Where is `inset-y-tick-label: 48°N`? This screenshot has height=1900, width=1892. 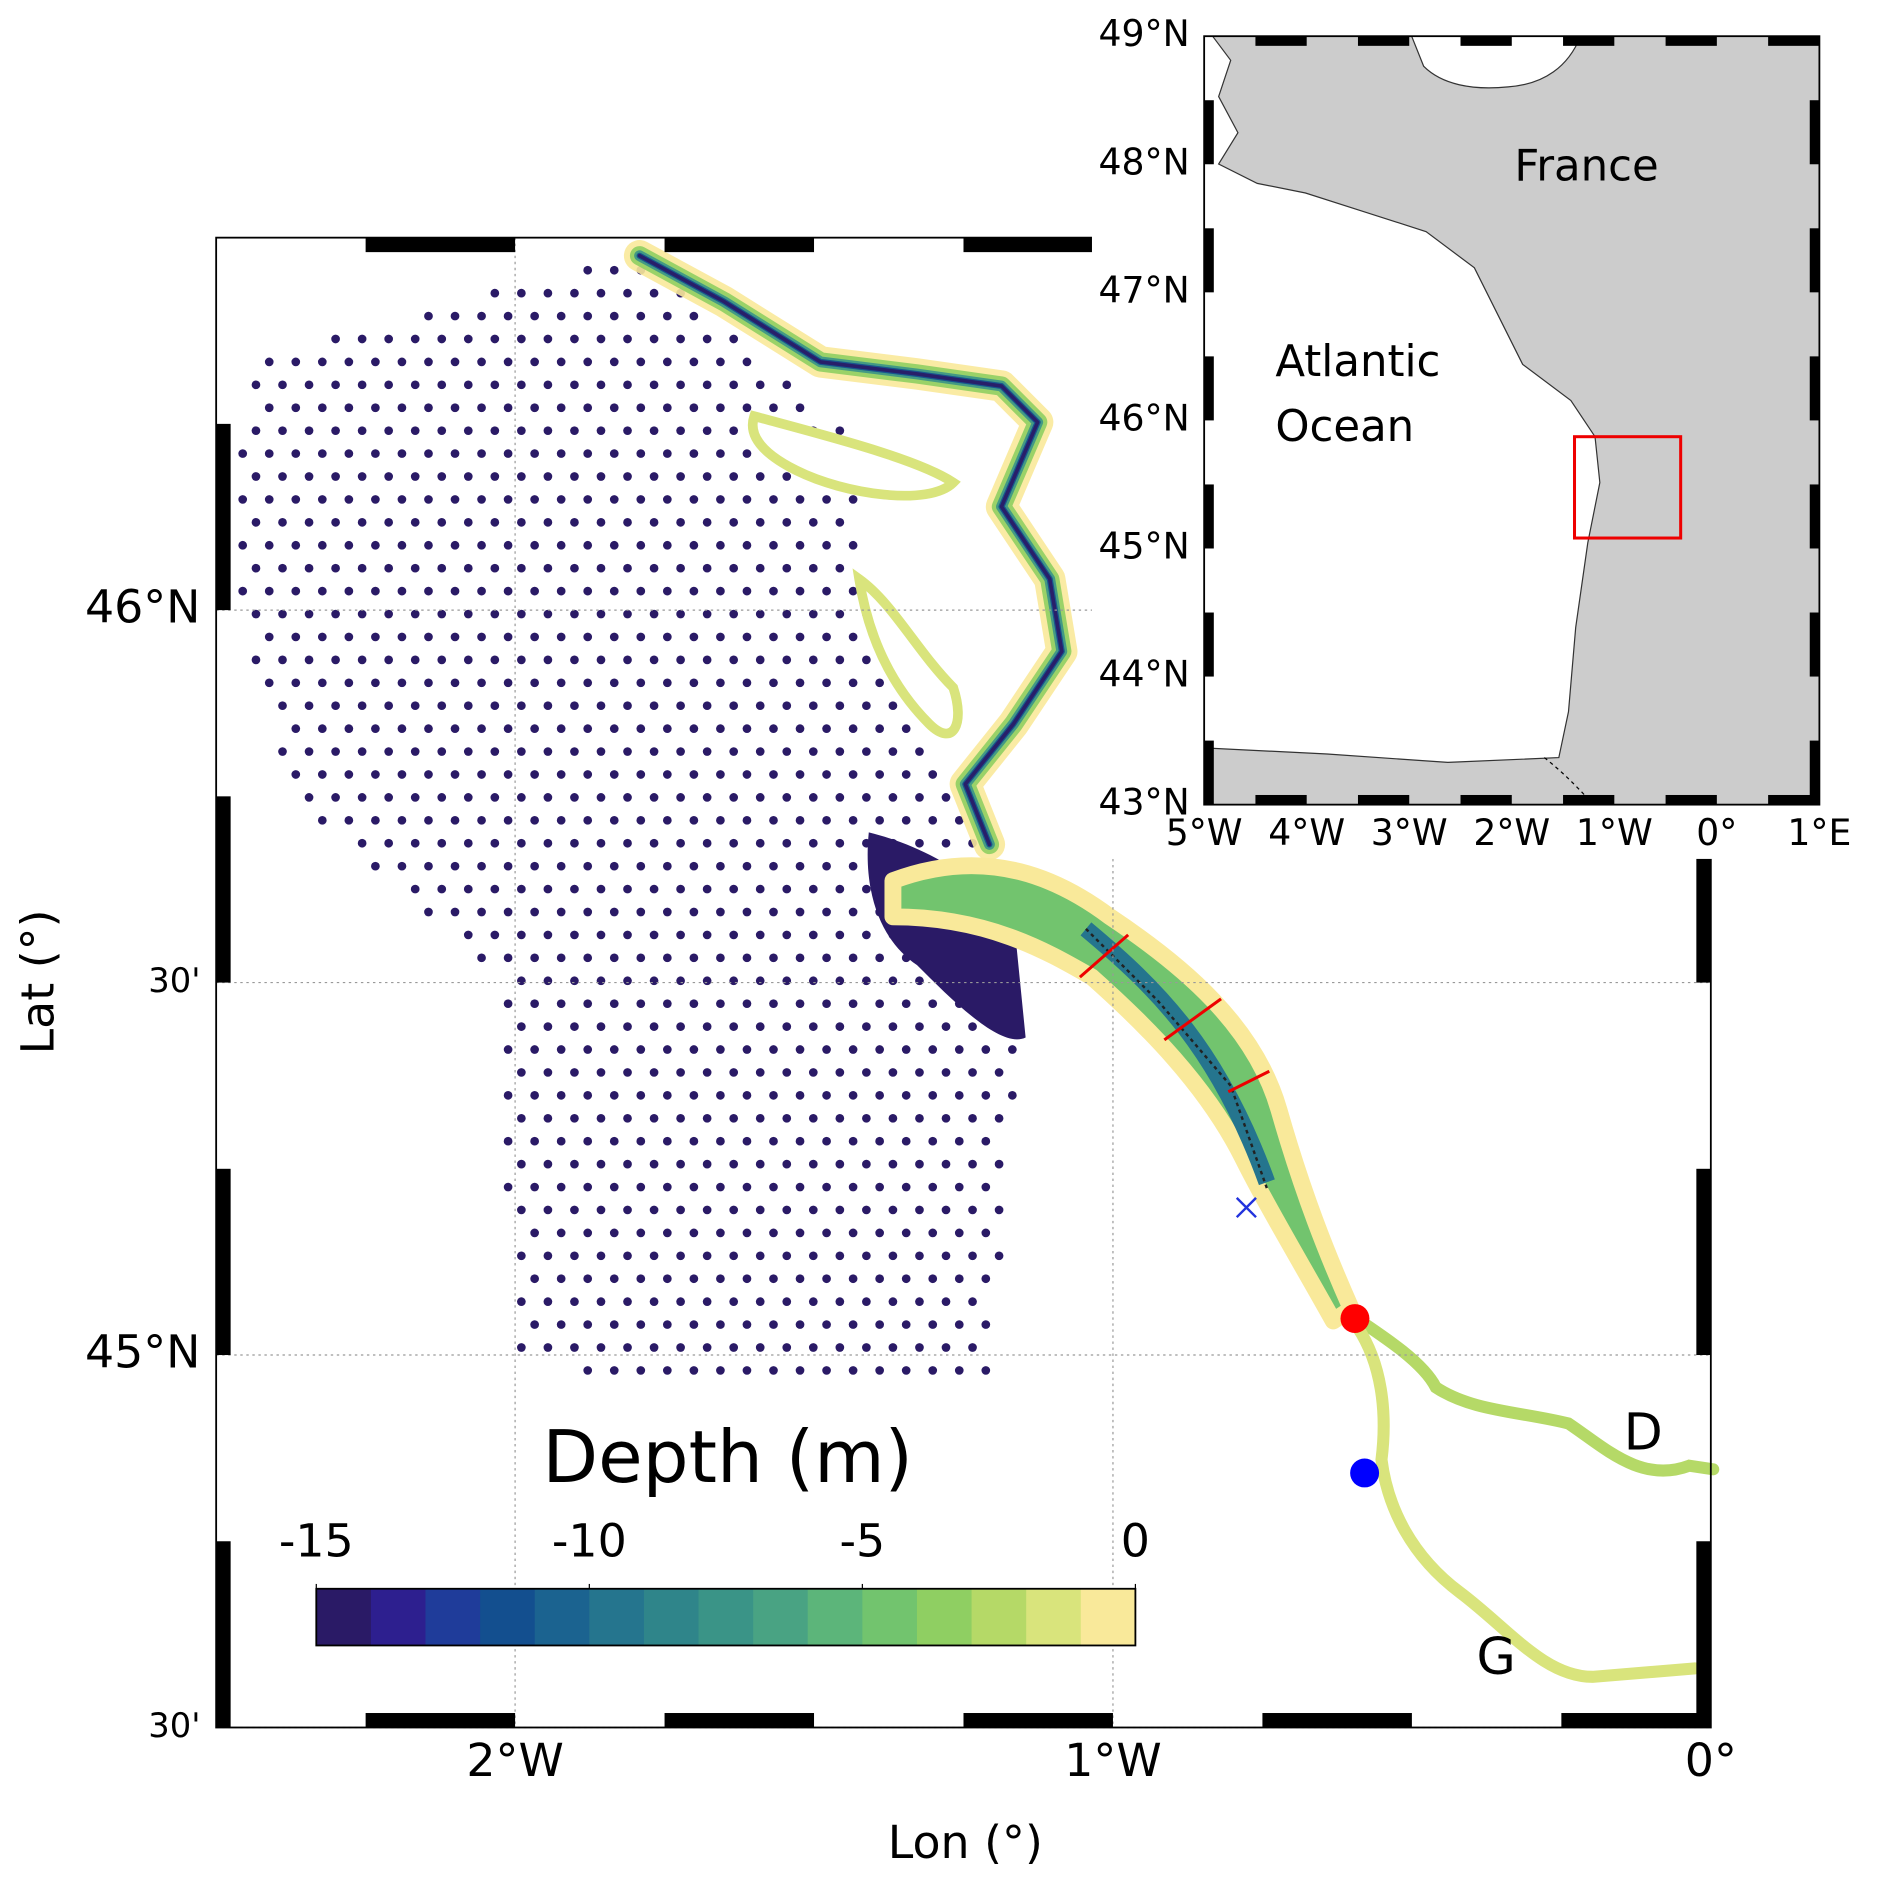 inset-y-tick-label: 48°N is located at coordinates (1143, 161).